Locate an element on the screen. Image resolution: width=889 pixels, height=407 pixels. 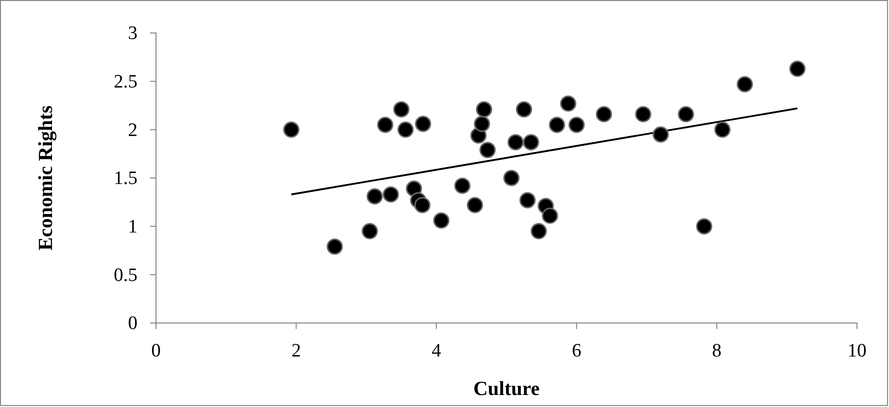
x-tick-label: 0 is located at coordinates (156, 351).